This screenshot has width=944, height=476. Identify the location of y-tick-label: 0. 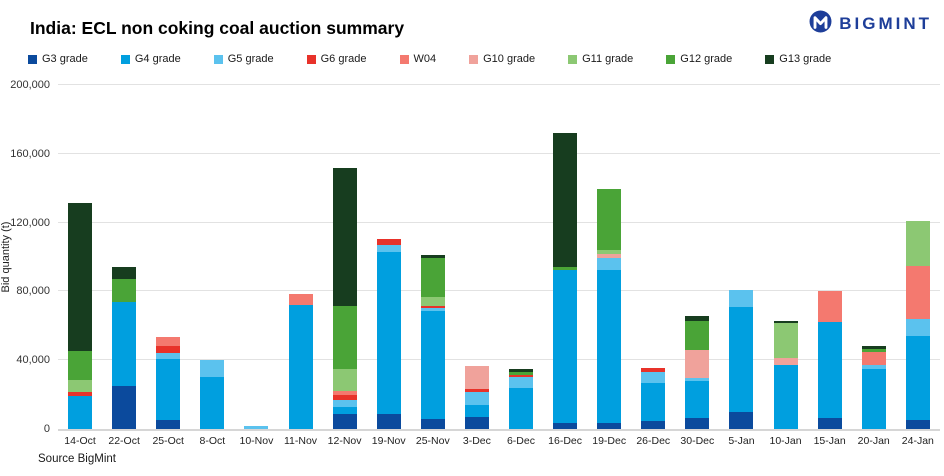
(46, 429).